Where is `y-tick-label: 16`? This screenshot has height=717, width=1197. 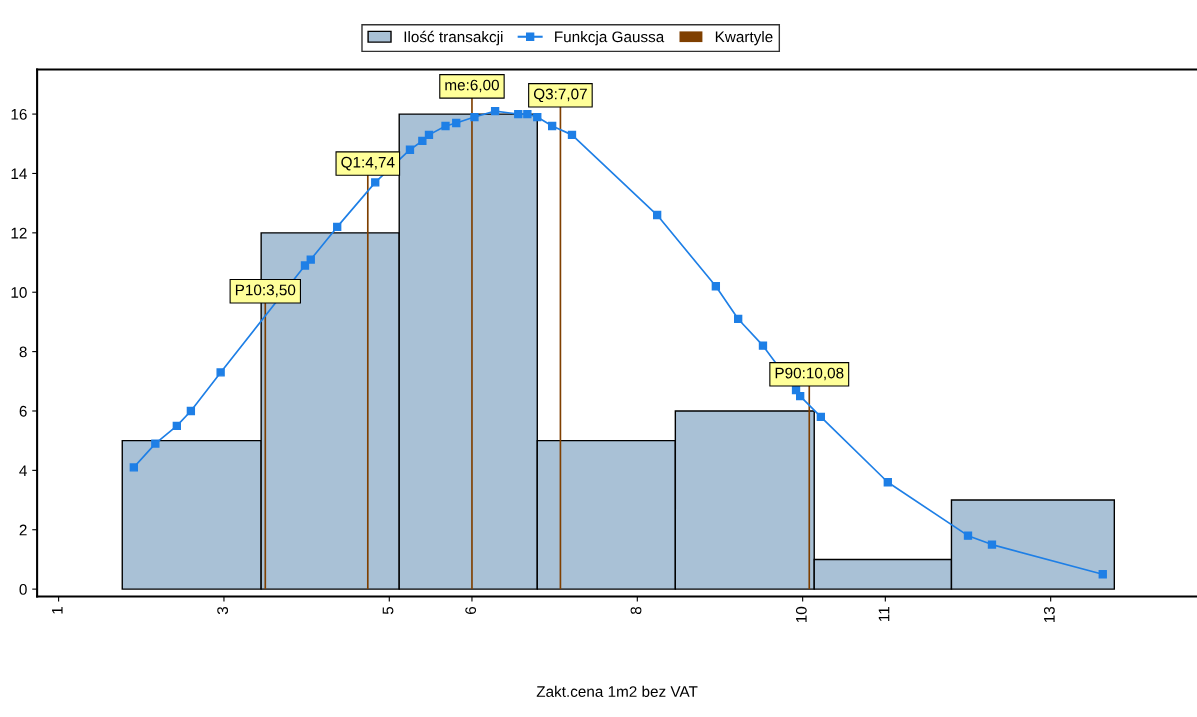
y-tick-label: 16 is located at coordinates (19, 114).